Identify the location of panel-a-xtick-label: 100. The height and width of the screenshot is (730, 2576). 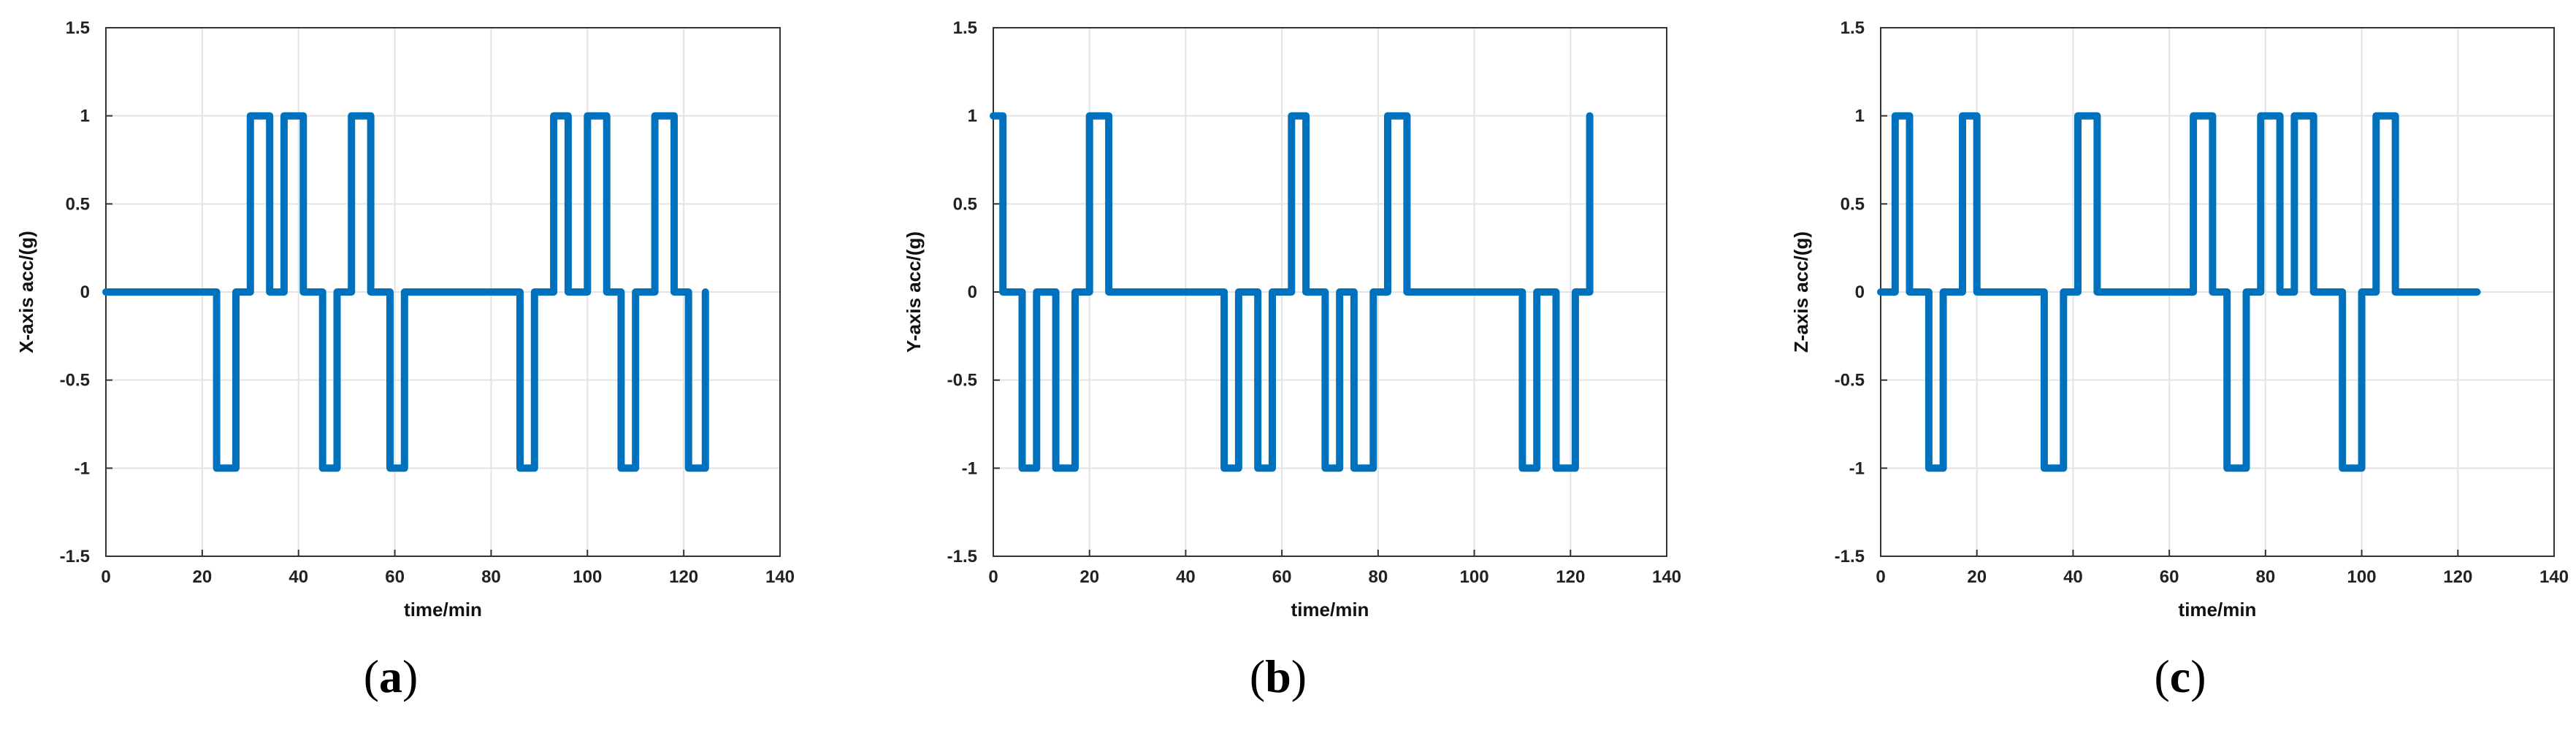
(587, 577).